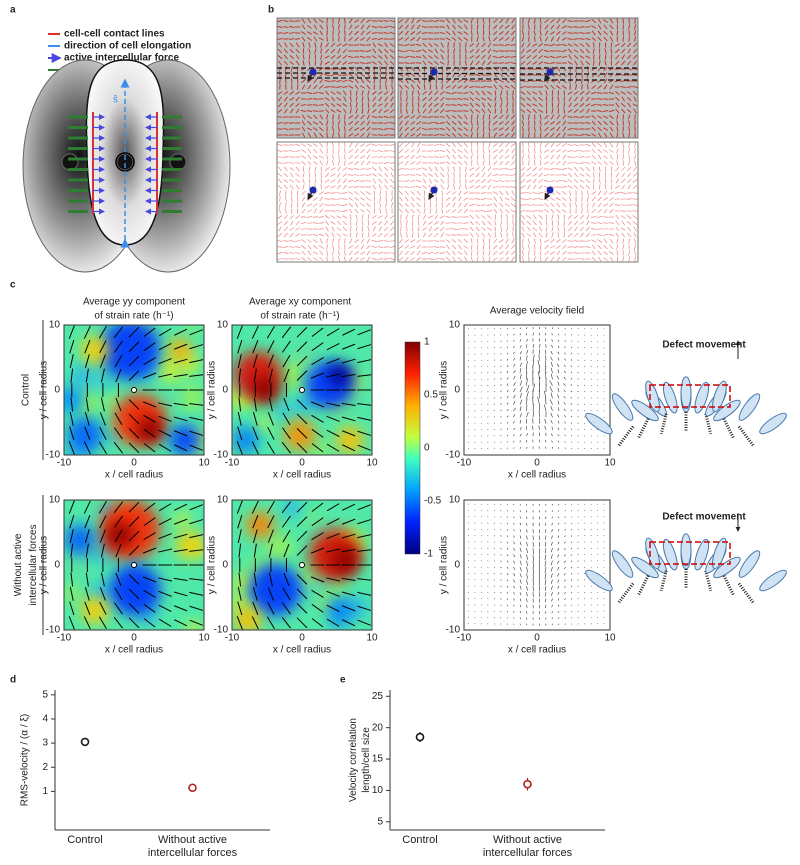 Image resolution: width=800 pixels, height=865 pixels. What do you see at coordinates (134, 390) in the screenshot?
I see `frame` at bounding box center [134, 390].